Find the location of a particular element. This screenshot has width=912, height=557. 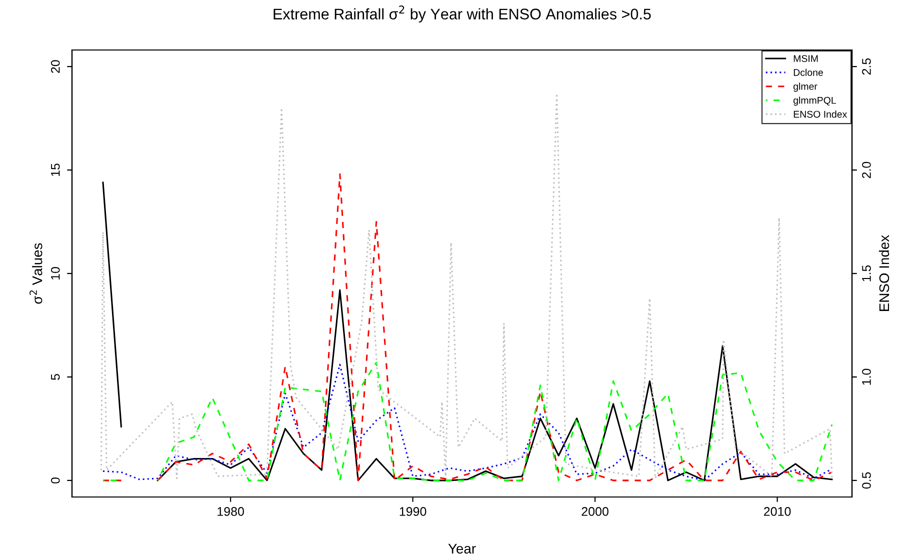

x-axis-title: Year is located at coordinates (462, 549).